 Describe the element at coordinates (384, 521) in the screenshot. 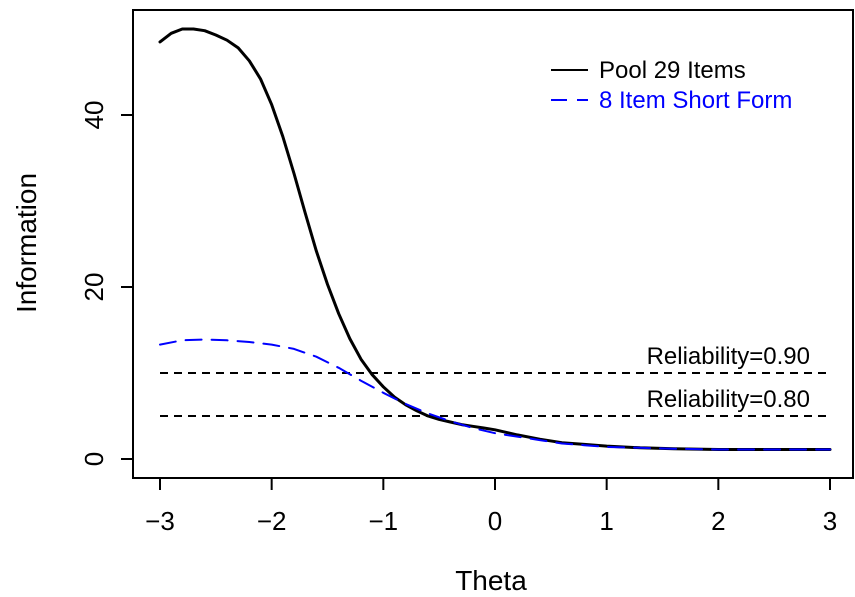

I see `x-tick-label: −1` at that location.